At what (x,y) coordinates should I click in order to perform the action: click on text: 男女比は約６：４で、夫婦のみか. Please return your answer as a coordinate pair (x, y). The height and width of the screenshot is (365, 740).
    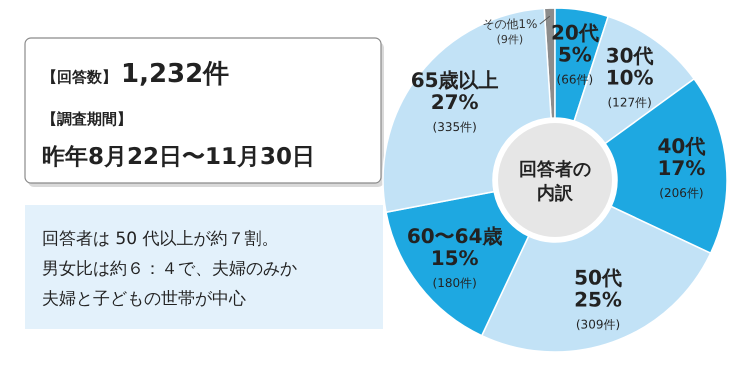
    Looking at the image, I should click on (169, 269).